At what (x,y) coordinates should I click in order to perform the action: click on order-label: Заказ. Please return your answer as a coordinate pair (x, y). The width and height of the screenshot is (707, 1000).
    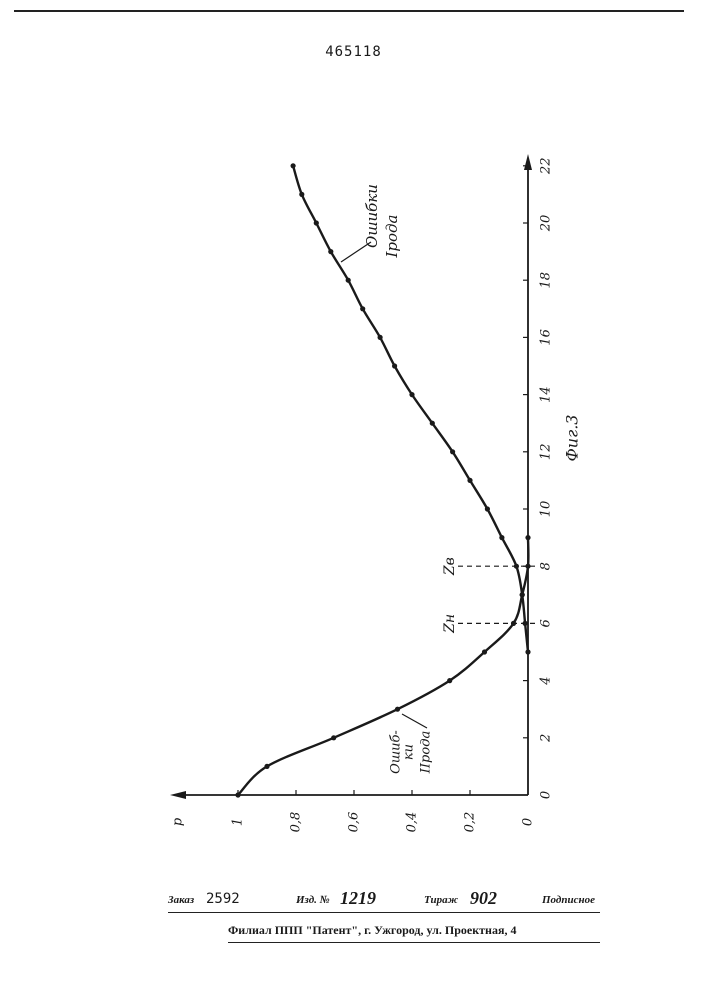
    Looking at the image, I should click on (181, 900).